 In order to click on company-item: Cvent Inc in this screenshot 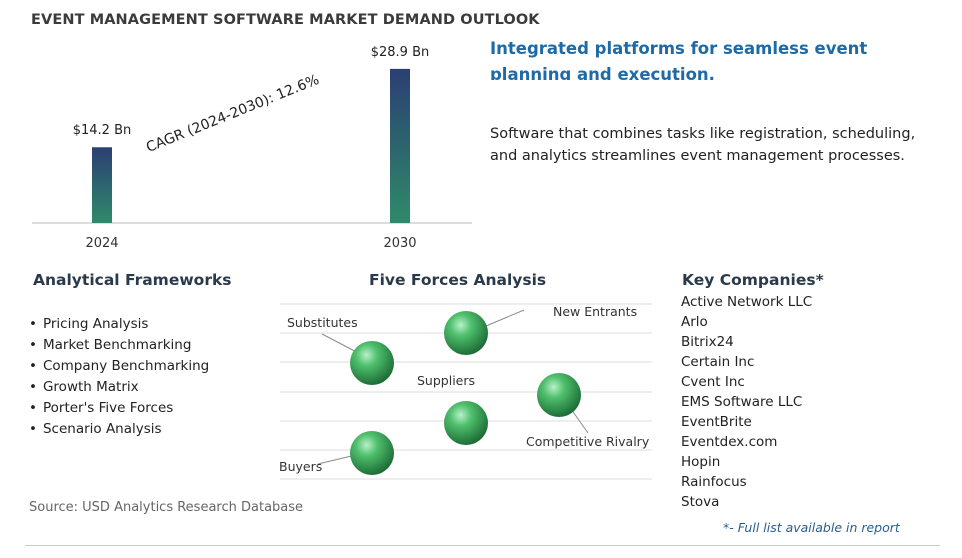, I will do `click(713, 382)`.